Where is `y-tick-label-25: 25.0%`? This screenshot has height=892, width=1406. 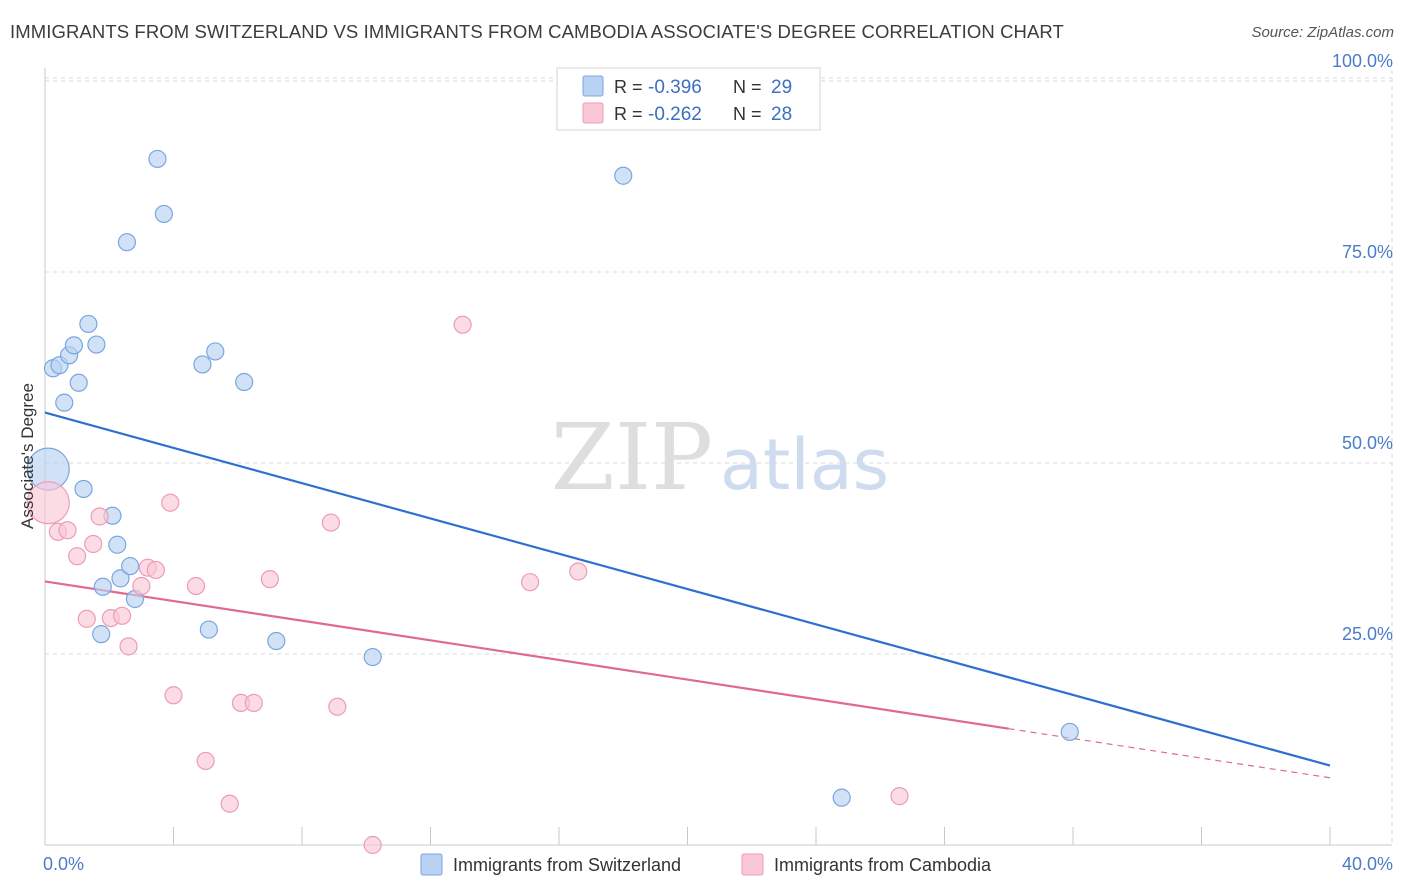
y-tick-label-25: 25.0% is located at coordinates (1367, 634).